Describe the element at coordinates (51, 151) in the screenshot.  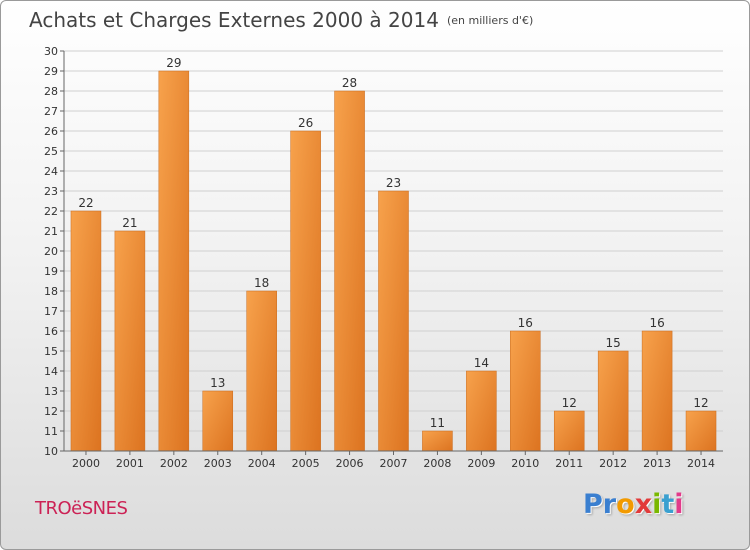
I see `y-tick-label: 25` at that location.